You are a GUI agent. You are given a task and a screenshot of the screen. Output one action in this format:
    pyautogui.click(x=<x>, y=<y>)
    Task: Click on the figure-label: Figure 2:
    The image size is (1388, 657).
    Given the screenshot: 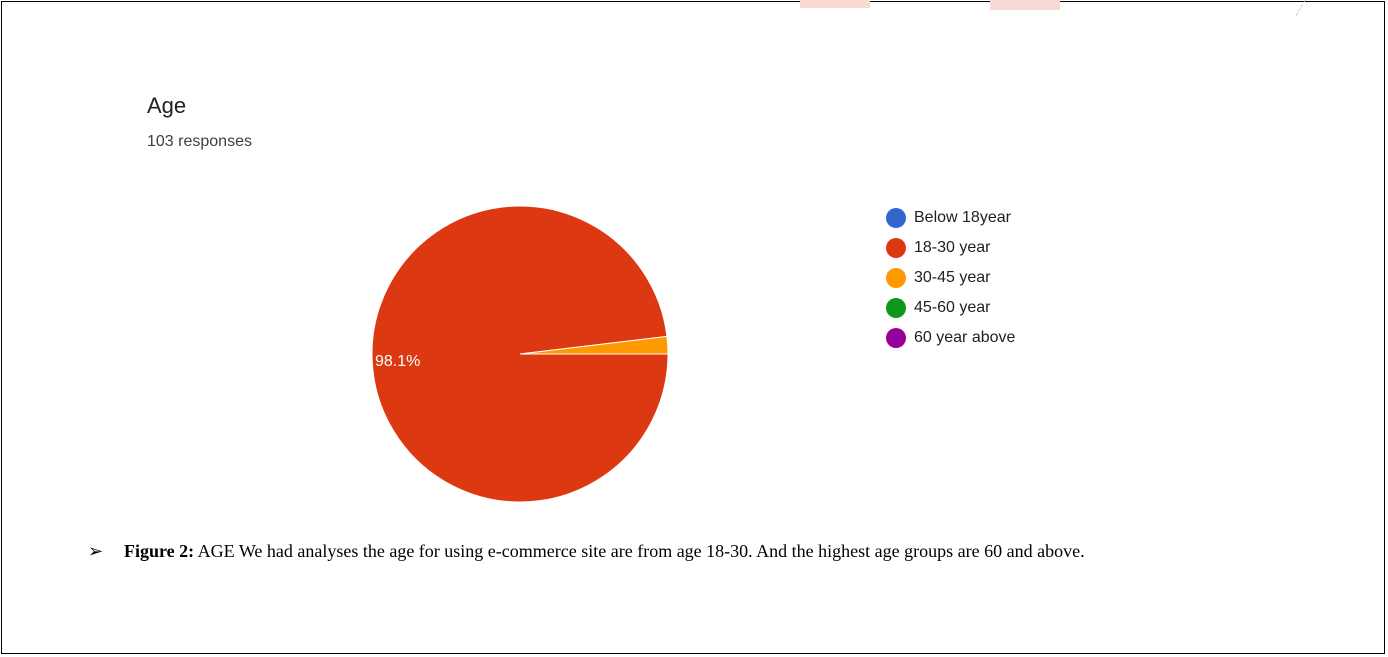 What is the action you would take?
    pyautogui.click(x=159, y=551)
    